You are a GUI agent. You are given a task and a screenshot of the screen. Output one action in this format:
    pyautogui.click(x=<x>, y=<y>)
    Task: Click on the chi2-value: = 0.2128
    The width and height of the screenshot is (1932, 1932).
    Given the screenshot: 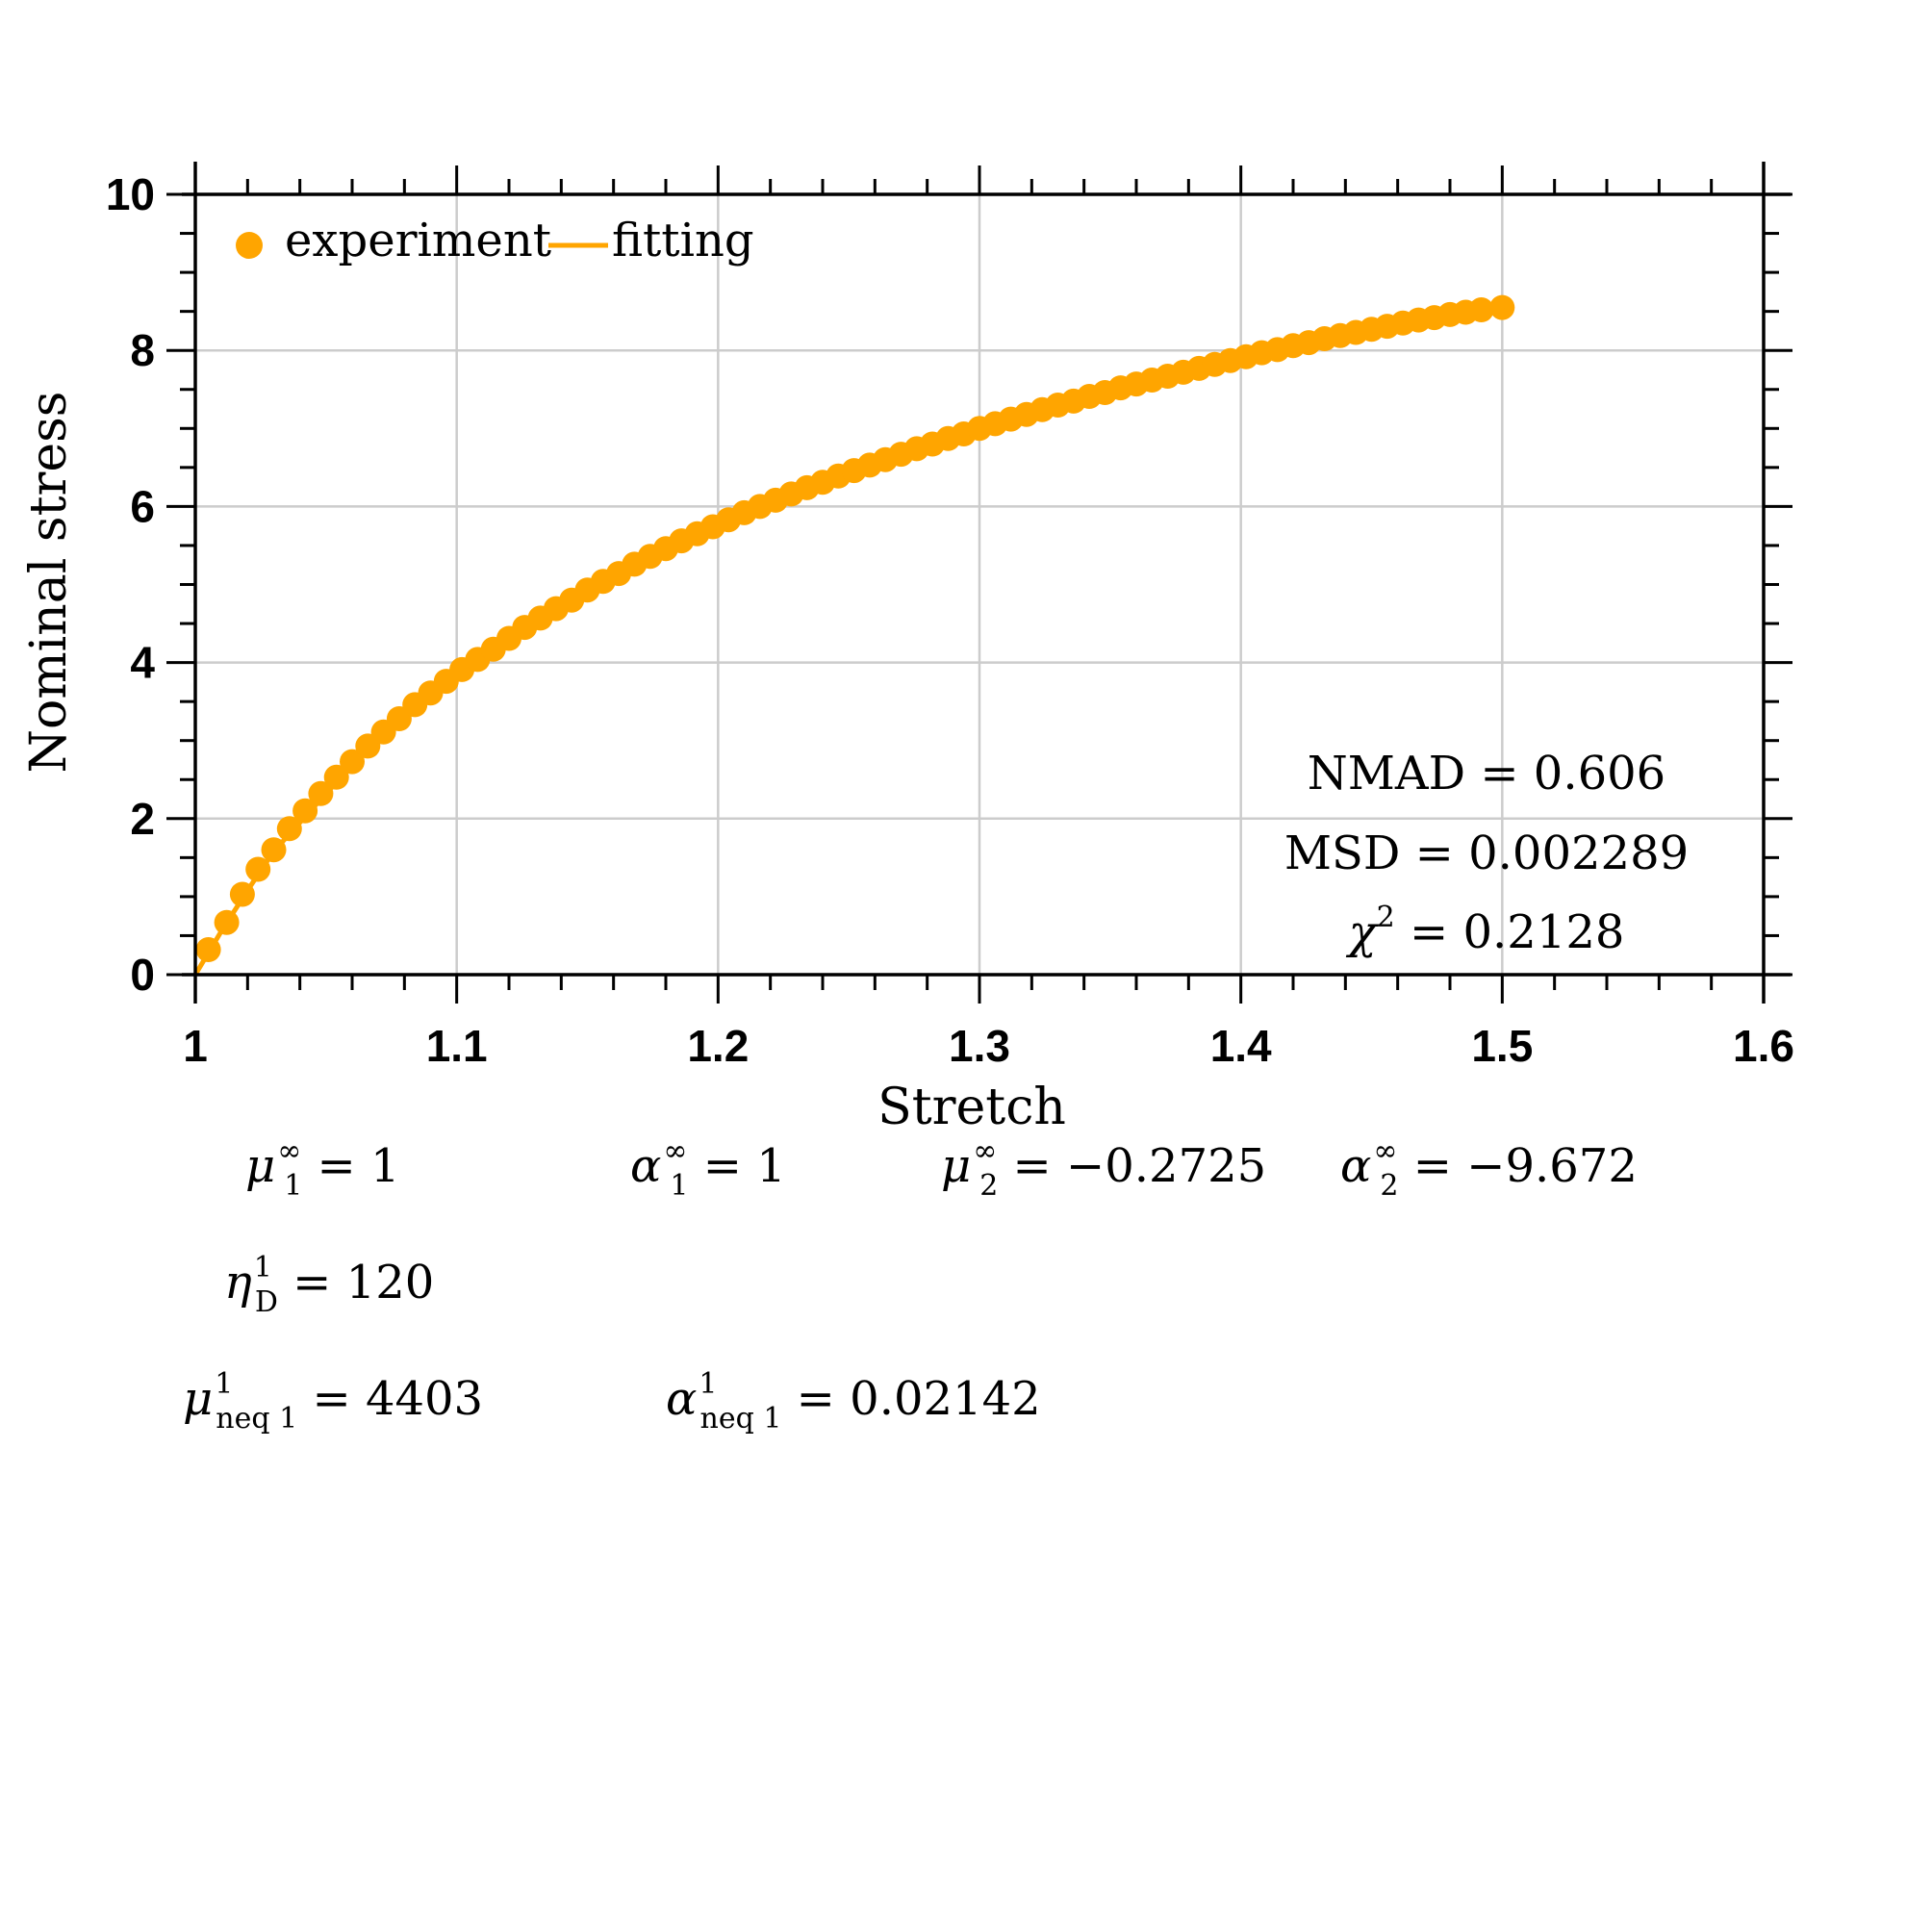 What is the action you would take?
    pyautogui.click(x=1510, y=932)
    